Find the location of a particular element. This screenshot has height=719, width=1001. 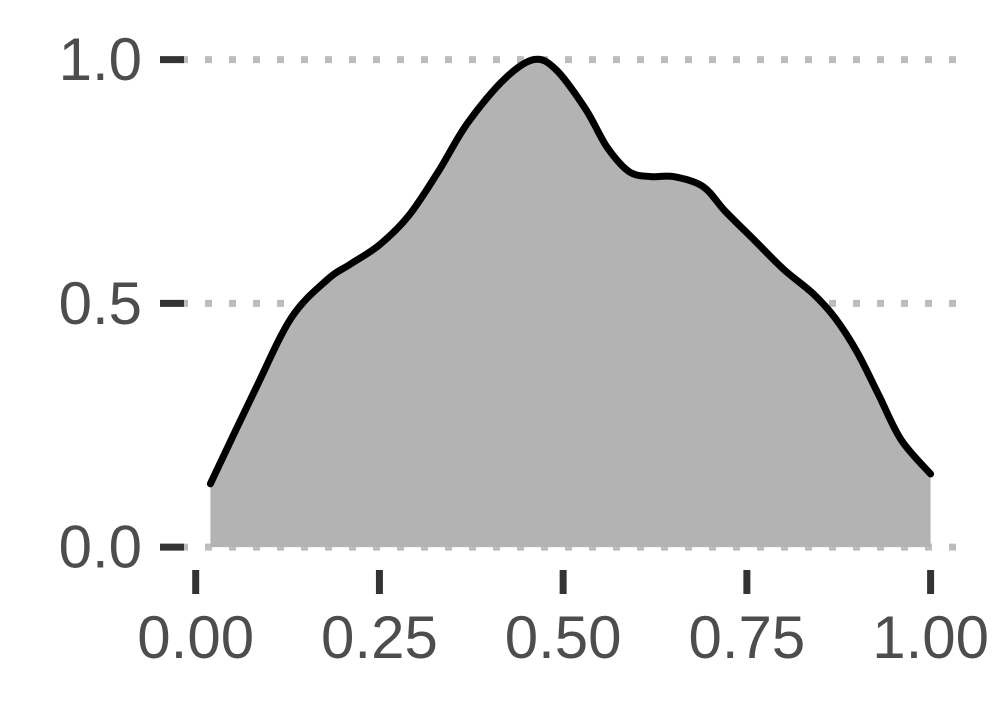

y-tick-label-2: 1.0 is located at coordinates (100, 59).